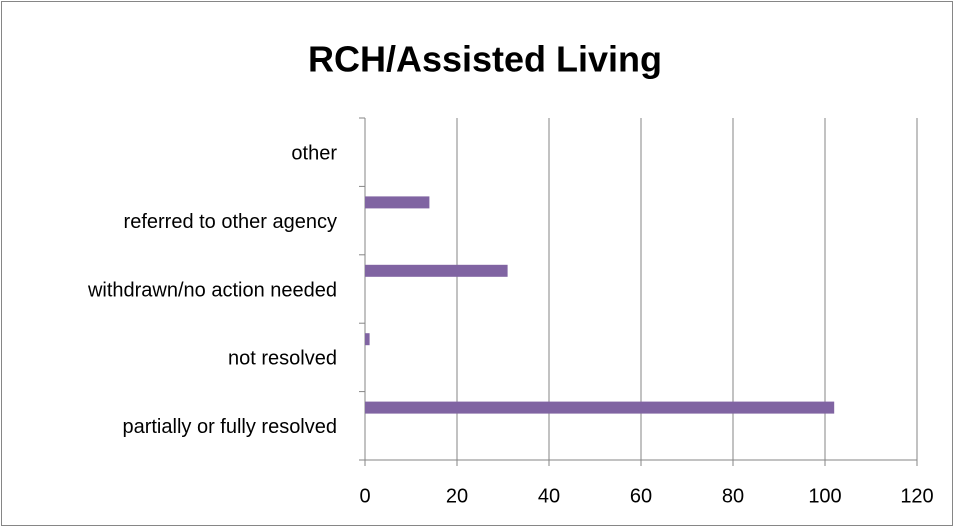 This screenshot has width=954, height=527. I want to click on y-tick-label: withdrawn/no action needed, so click(212, 290).